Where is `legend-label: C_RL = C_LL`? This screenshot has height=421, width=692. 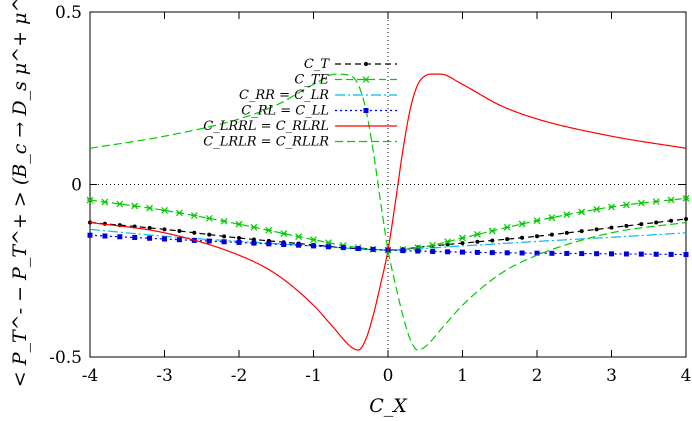
legend-label: C_RL = C_LL is located at coordinates (285, 111).